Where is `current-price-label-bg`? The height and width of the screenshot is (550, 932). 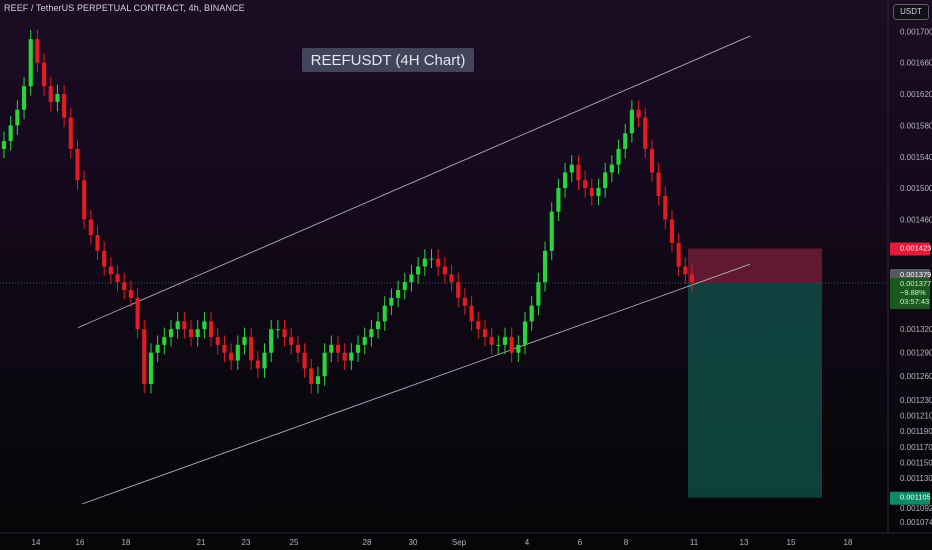 current-price-label-bg is located at coordinates (910, 293).